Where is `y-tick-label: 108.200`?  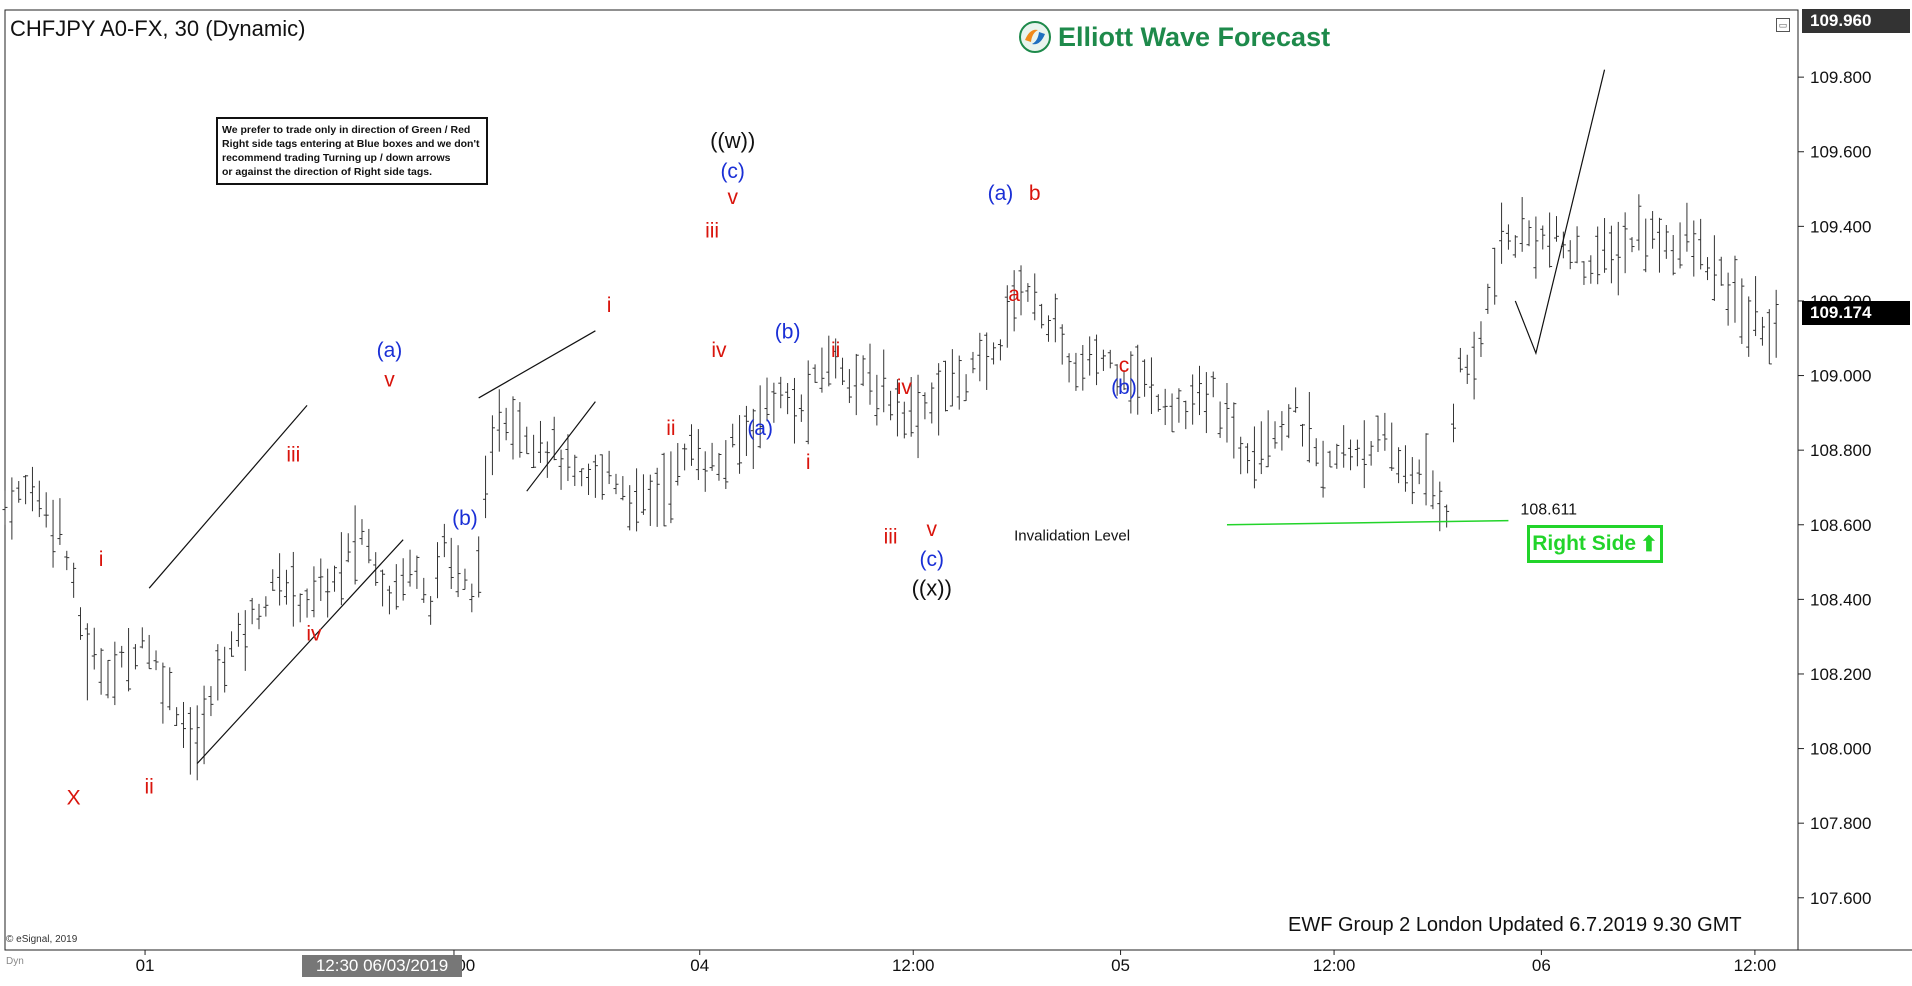
y-tick-label: 108.200 is located at coordinates (1840, 674).